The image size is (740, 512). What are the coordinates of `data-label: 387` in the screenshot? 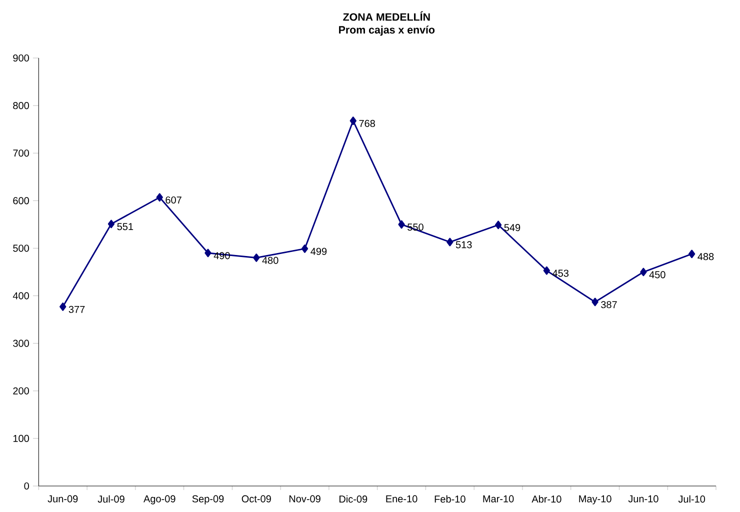 It's located at (609, 304).